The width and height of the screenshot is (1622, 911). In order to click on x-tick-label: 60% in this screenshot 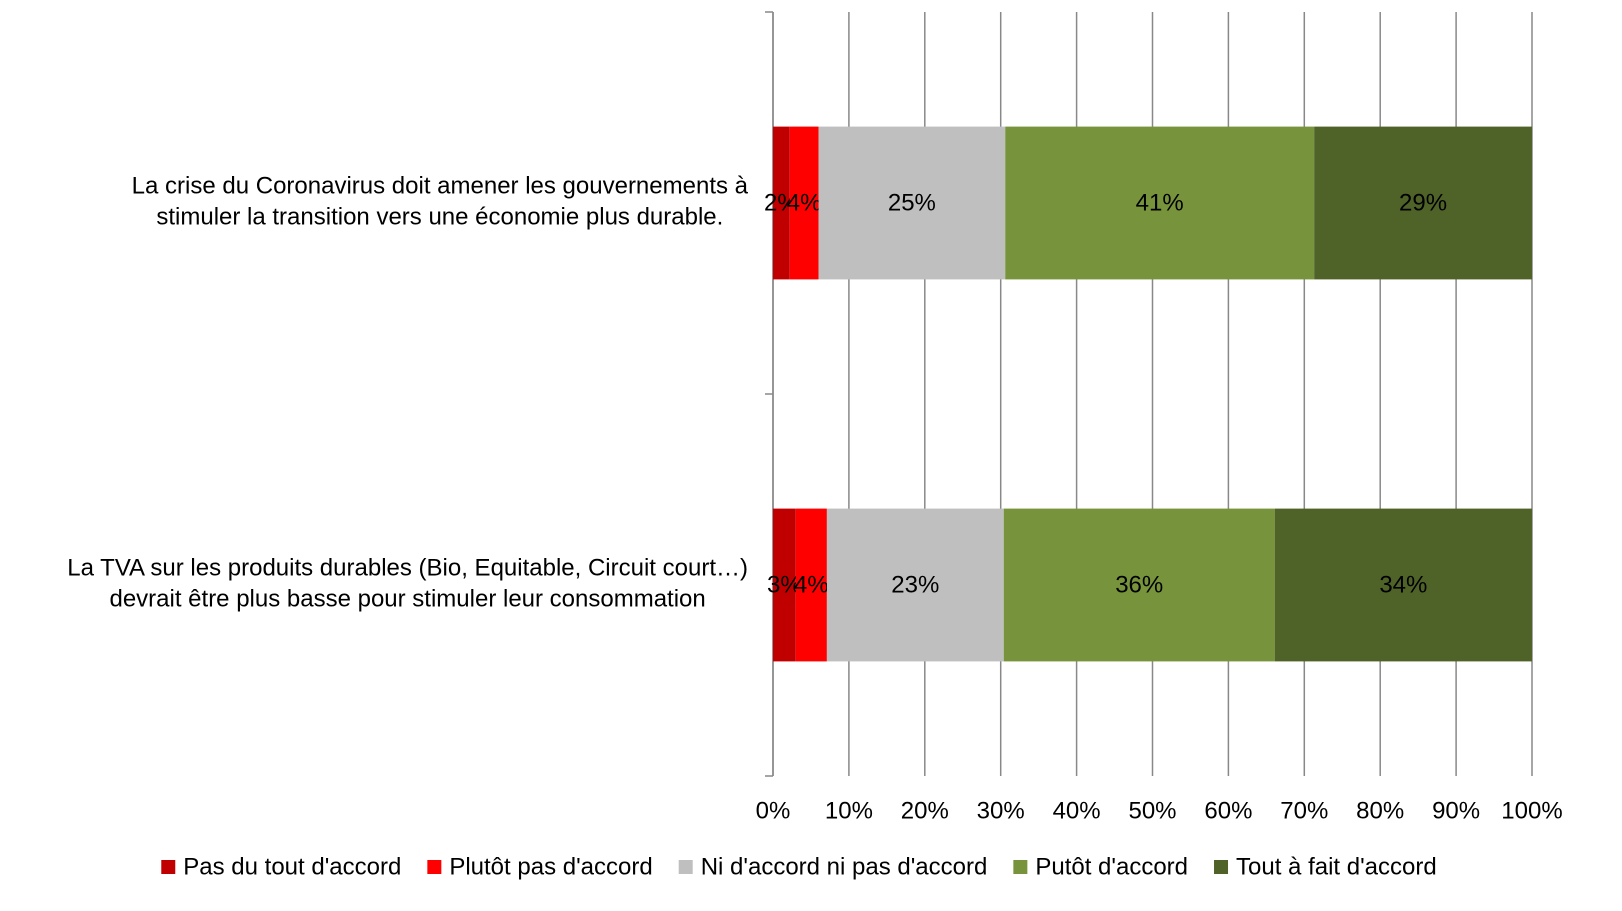, I will do `click(1228, 810)`.